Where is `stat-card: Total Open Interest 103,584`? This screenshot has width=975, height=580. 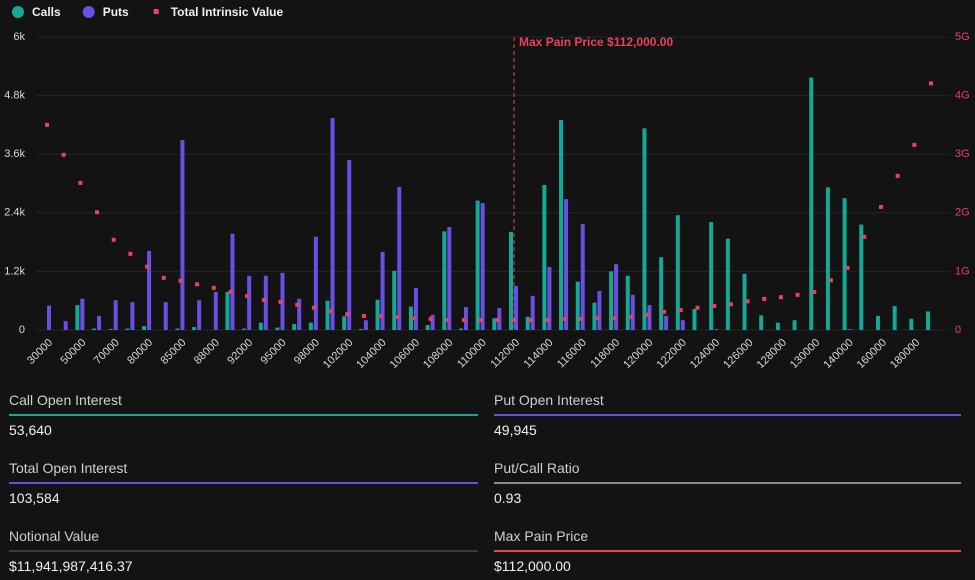 stat-card: Total Open Interest 103,584 is located at coordinates (243, 481).